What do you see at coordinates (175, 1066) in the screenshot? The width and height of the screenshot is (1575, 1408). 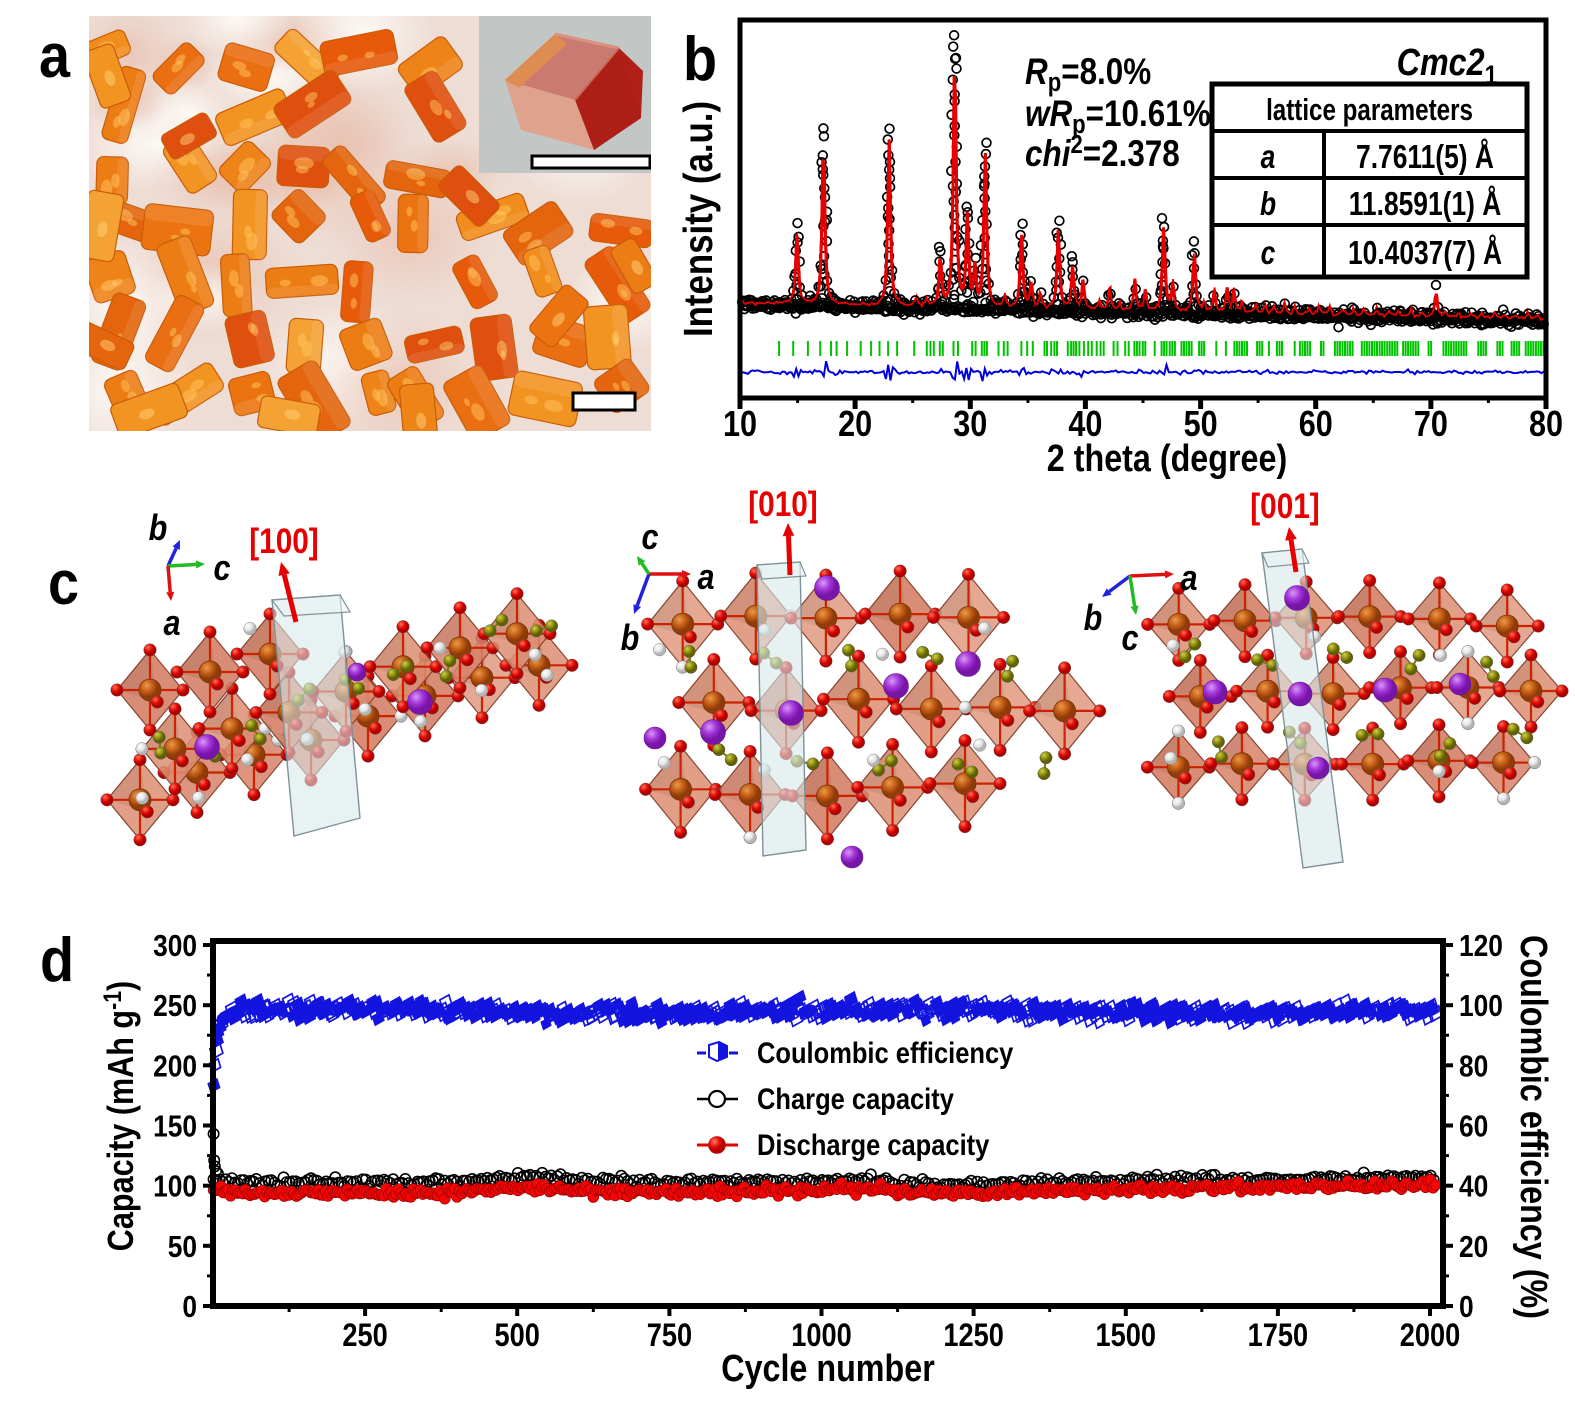 I see `svg-text: 200` at bounding box center [175, 1066].